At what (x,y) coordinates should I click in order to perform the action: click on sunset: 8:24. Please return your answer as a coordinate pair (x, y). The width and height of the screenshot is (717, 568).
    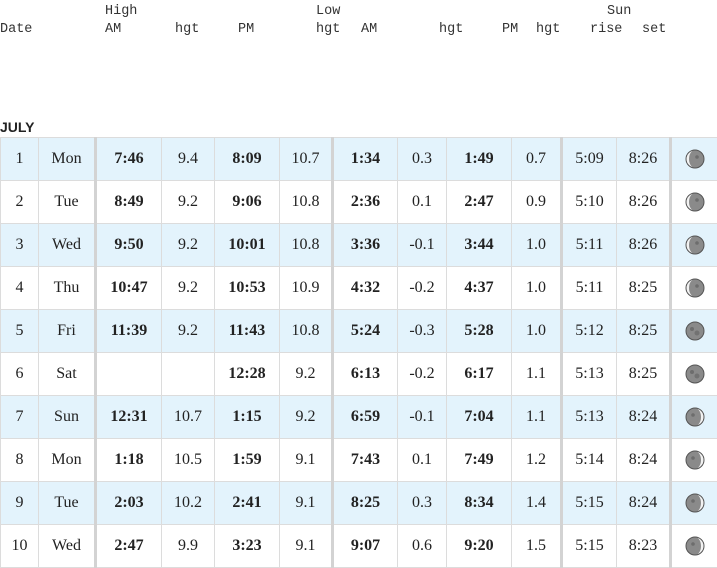
    Looking at the image, I should click on (644, 417).